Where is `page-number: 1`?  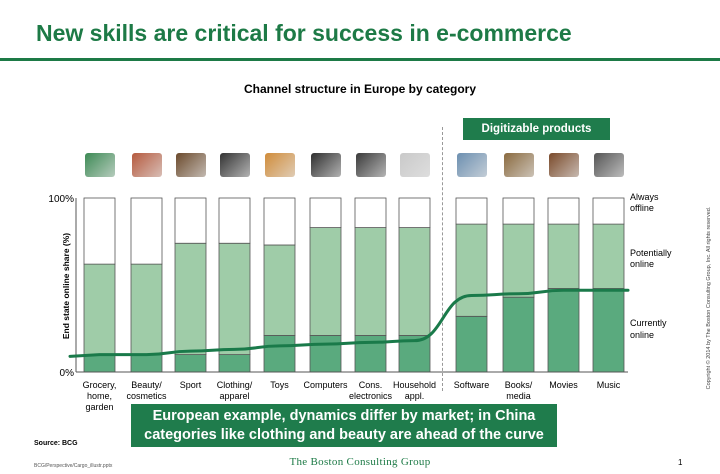
page-number: 1 is located at coordinates (680, 462).